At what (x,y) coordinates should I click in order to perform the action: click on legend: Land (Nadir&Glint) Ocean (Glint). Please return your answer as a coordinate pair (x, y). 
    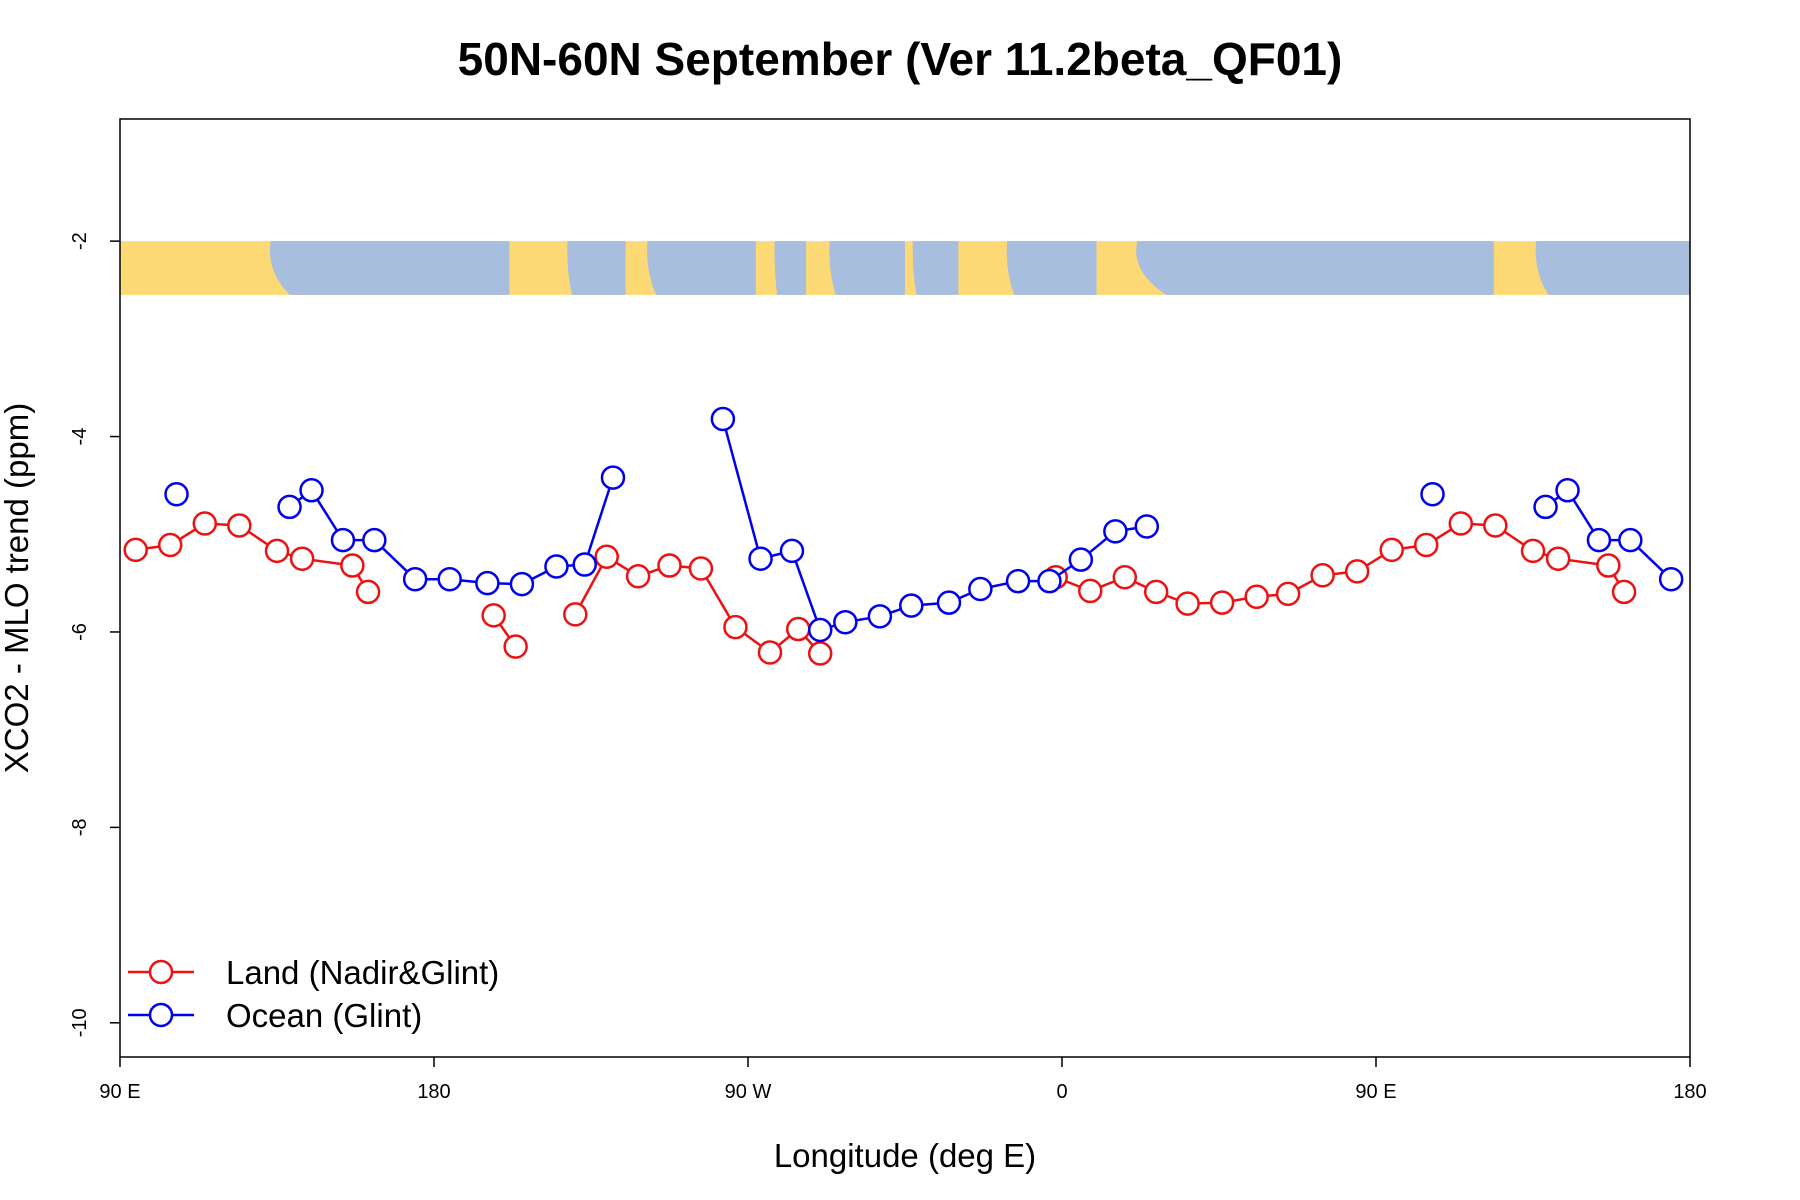
    Looking at the image, I should click on (313, 994).